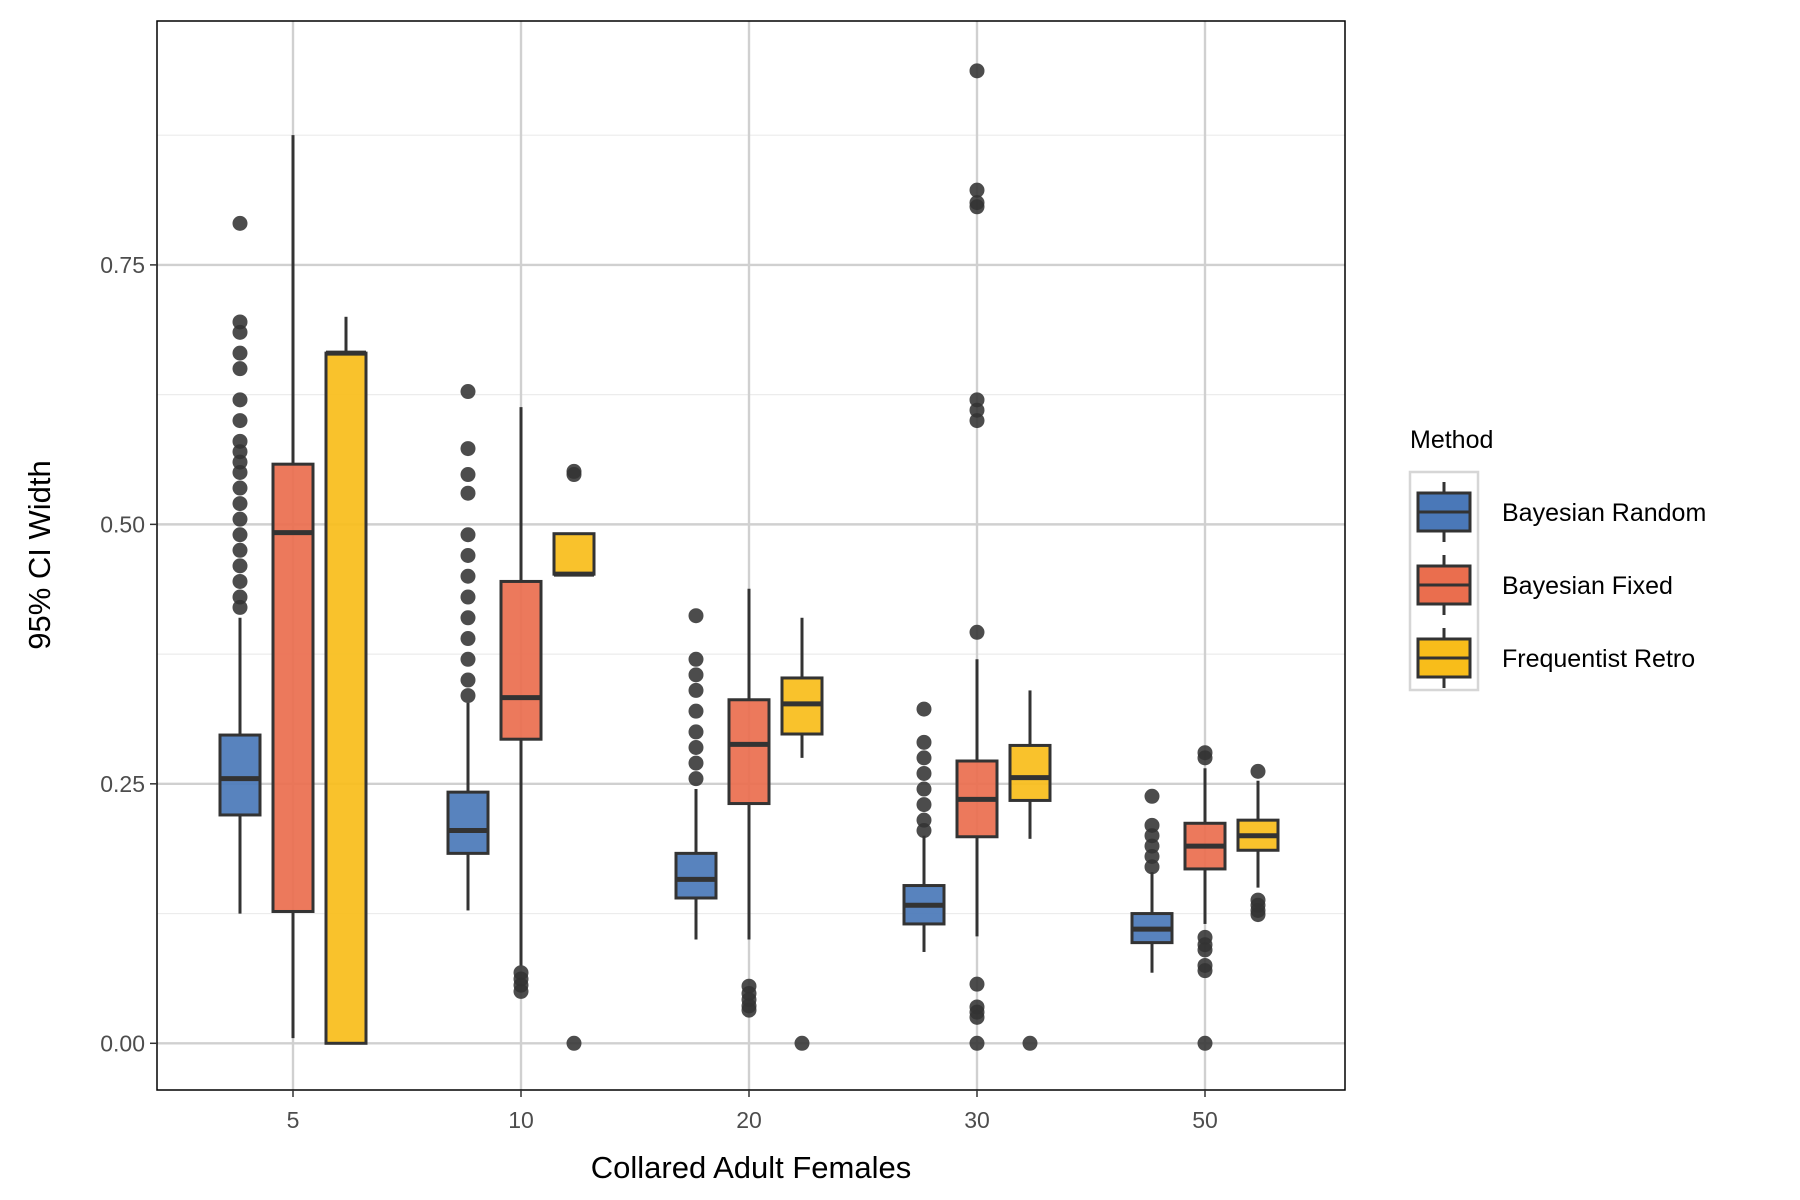  Describe the element at coordinates (751, 1167) in the screenshot. I see `x-axis-title: Collared Adult Females` at that location.